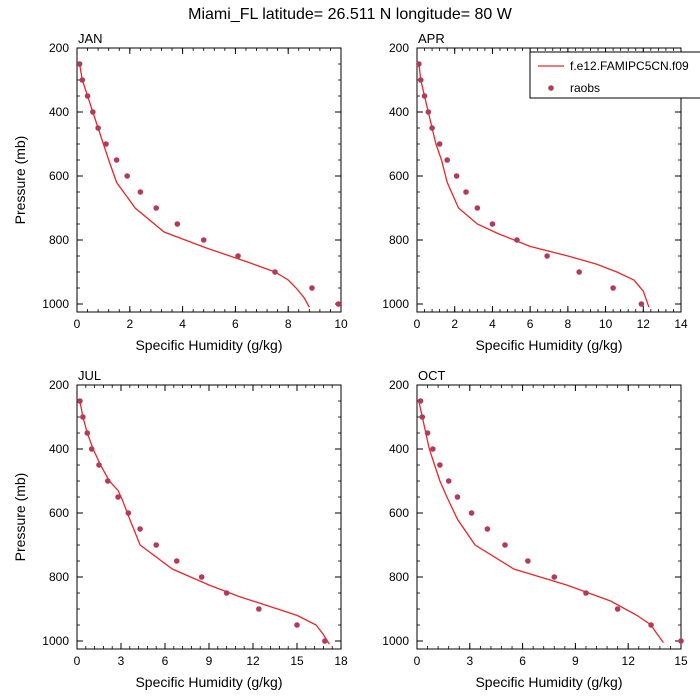  Describe the element at coordinates (59, 513) in the screenshot. I see `y-tick-label: 600` at that location.